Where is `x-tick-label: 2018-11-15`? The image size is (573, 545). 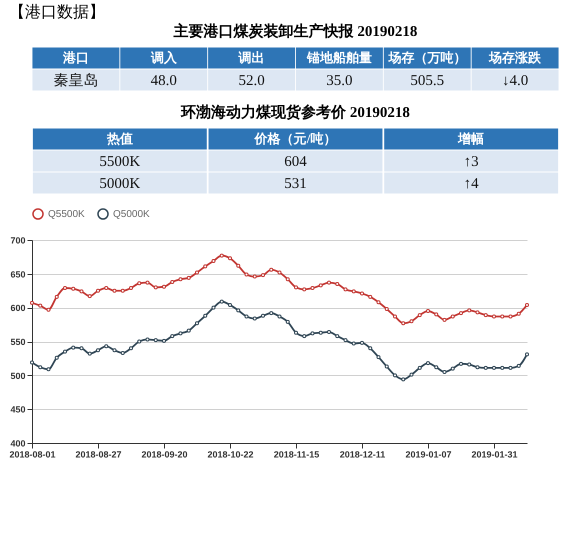 x-tick-label: 2018-11-15 is located at coordinates (297, 455).